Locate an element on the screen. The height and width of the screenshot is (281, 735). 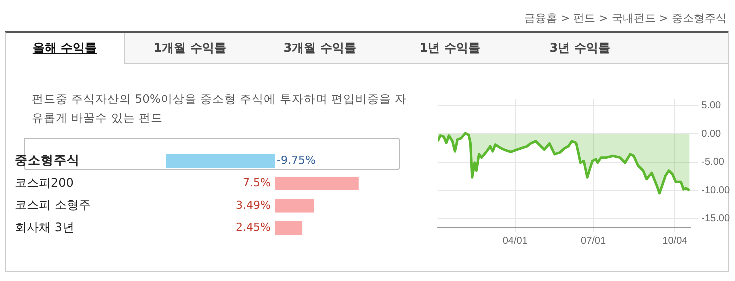
y-tick-label: 중소형주식 is located at coordinates (47, 160).